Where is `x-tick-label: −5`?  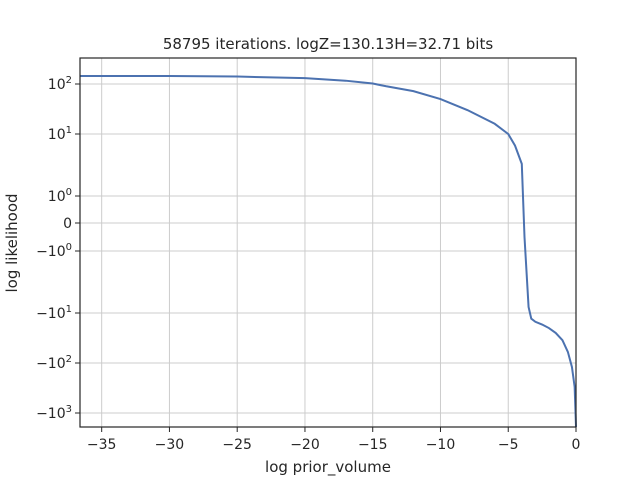
x-tick-label: −5 is located at coordinates (508, 445).